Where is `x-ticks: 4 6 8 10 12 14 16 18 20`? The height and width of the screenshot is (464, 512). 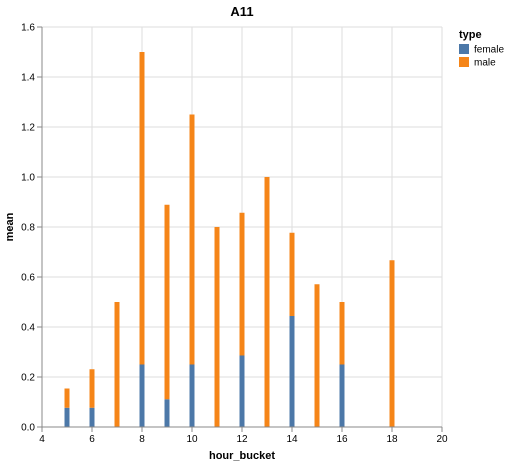
x-ticks: 4 6 8 10 12 14 16 18 20 is located at coordinates (243, 436).